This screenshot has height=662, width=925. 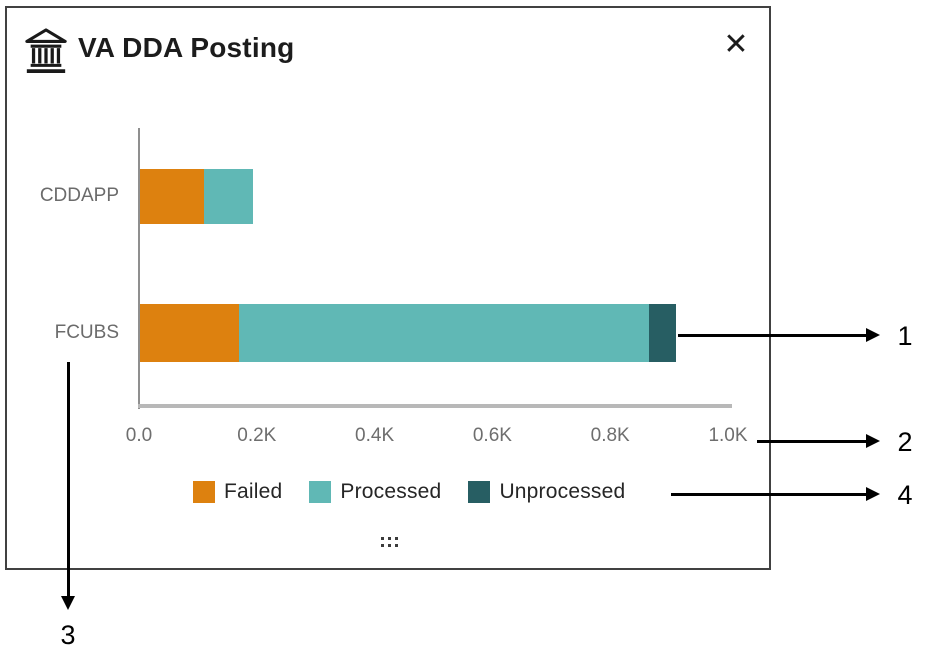 I want to click on bar-cddapp, so click(x=197, y=196).